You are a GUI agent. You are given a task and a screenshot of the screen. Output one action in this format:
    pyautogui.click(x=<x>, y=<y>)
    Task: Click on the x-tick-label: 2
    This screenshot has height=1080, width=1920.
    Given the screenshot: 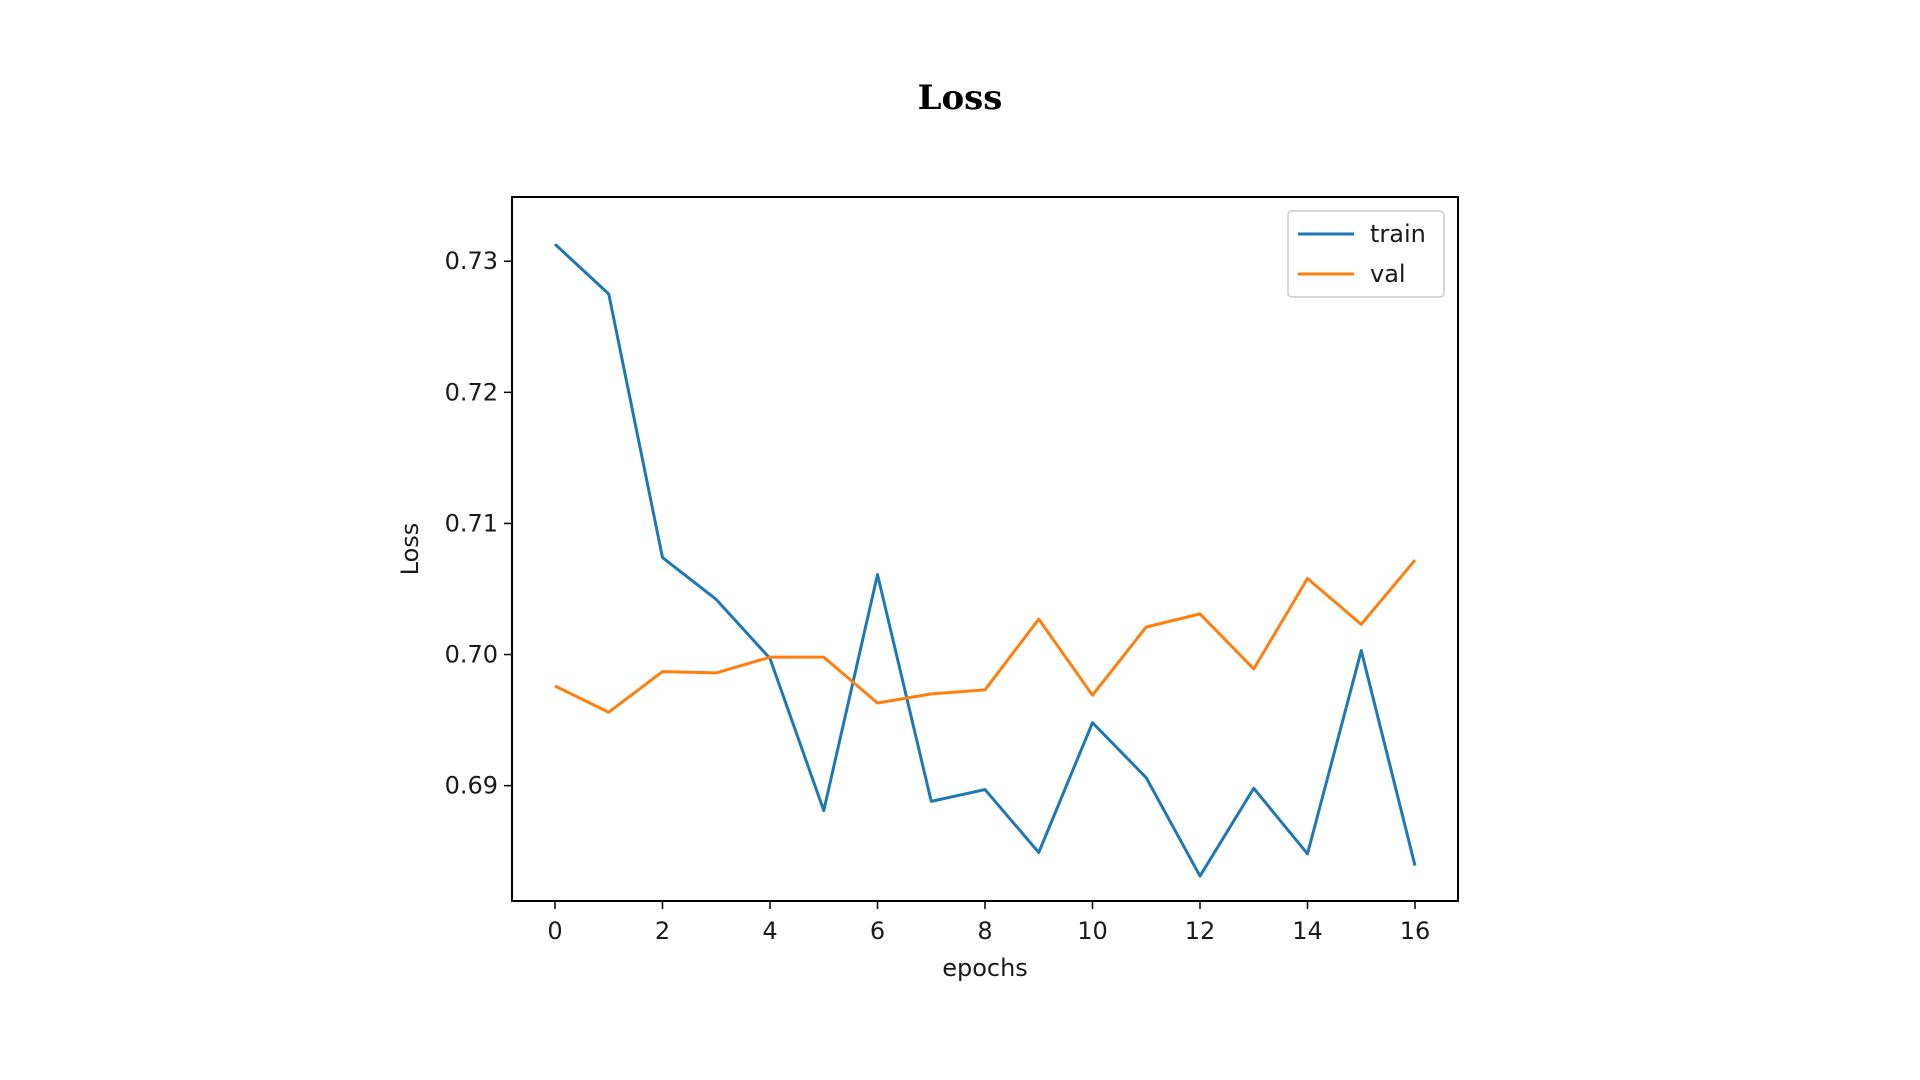 What is the action you would take?
    pyautogui.click(x=662, y=931)
    